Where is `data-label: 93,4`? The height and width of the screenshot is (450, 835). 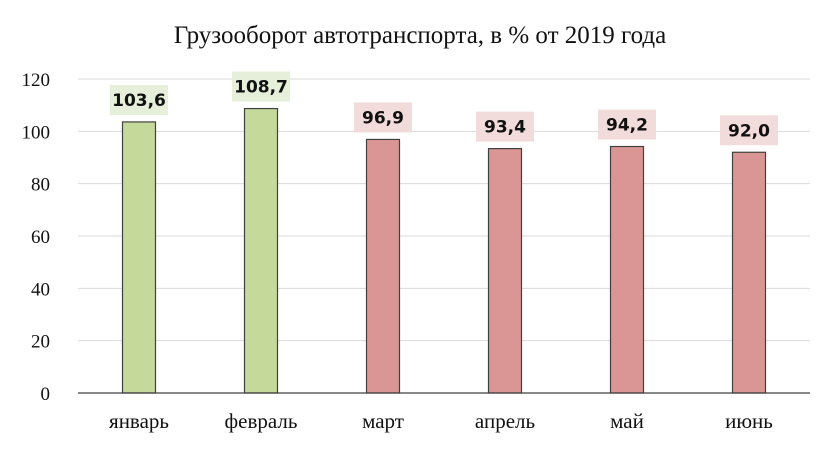 data-label: 93,4 is located at coordinates (505, 128).